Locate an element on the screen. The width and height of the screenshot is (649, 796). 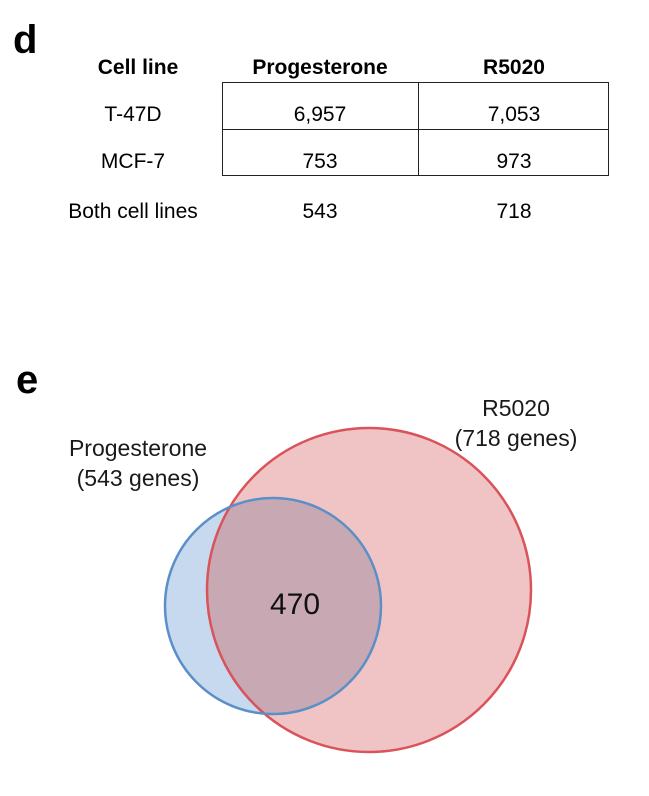
table-row-divider is located at coordinates (415, 129).